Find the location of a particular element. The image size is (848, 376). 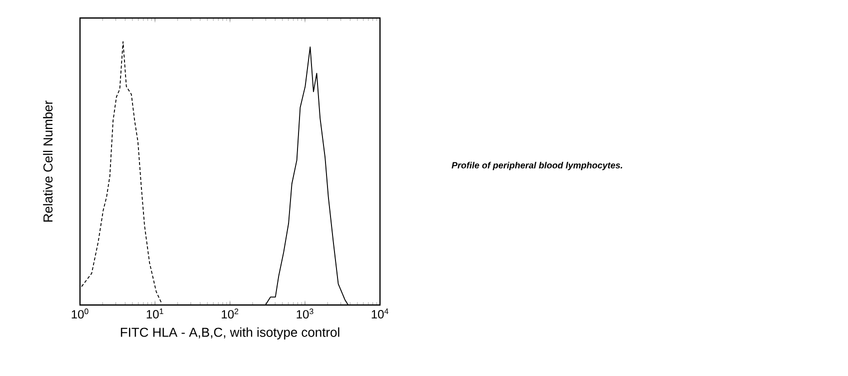

x-tick-label: 10$^{2}$ is located at coordinates (230, 313).